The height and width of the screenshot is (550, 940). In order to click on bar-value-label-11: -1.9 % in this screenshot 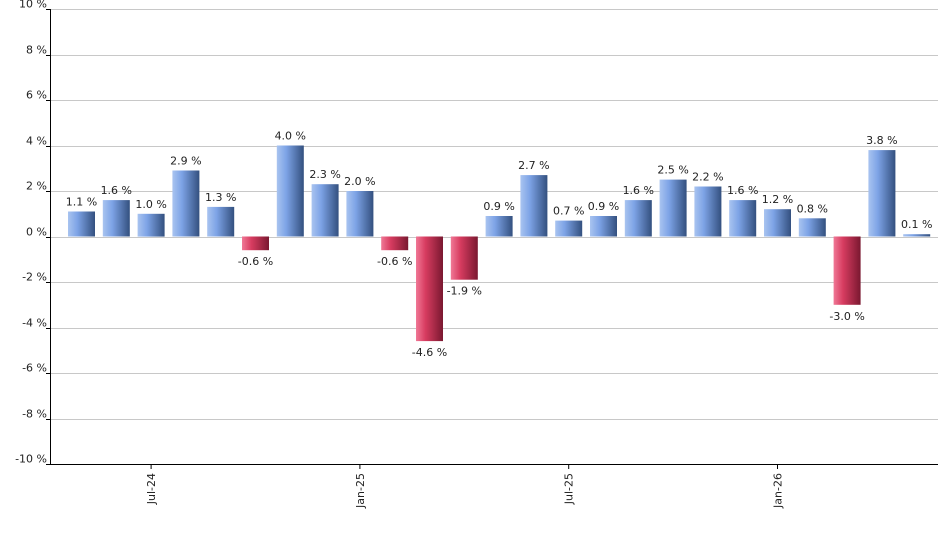, I will do `click(464, 291)`.